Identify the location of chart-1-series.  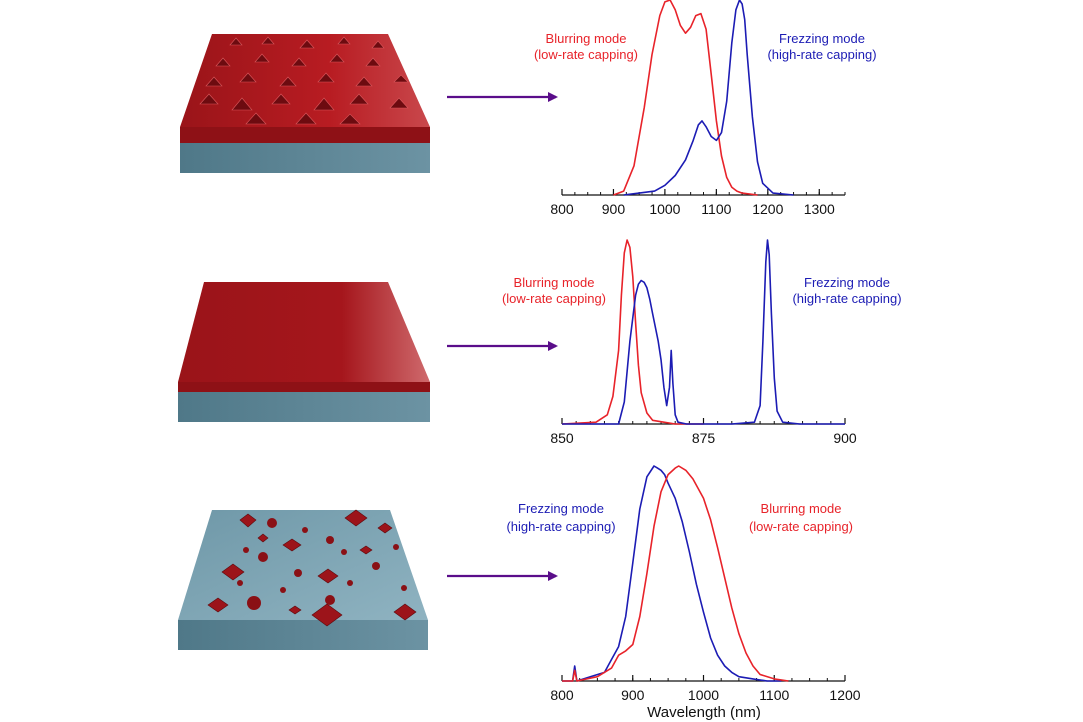
(703, 98).